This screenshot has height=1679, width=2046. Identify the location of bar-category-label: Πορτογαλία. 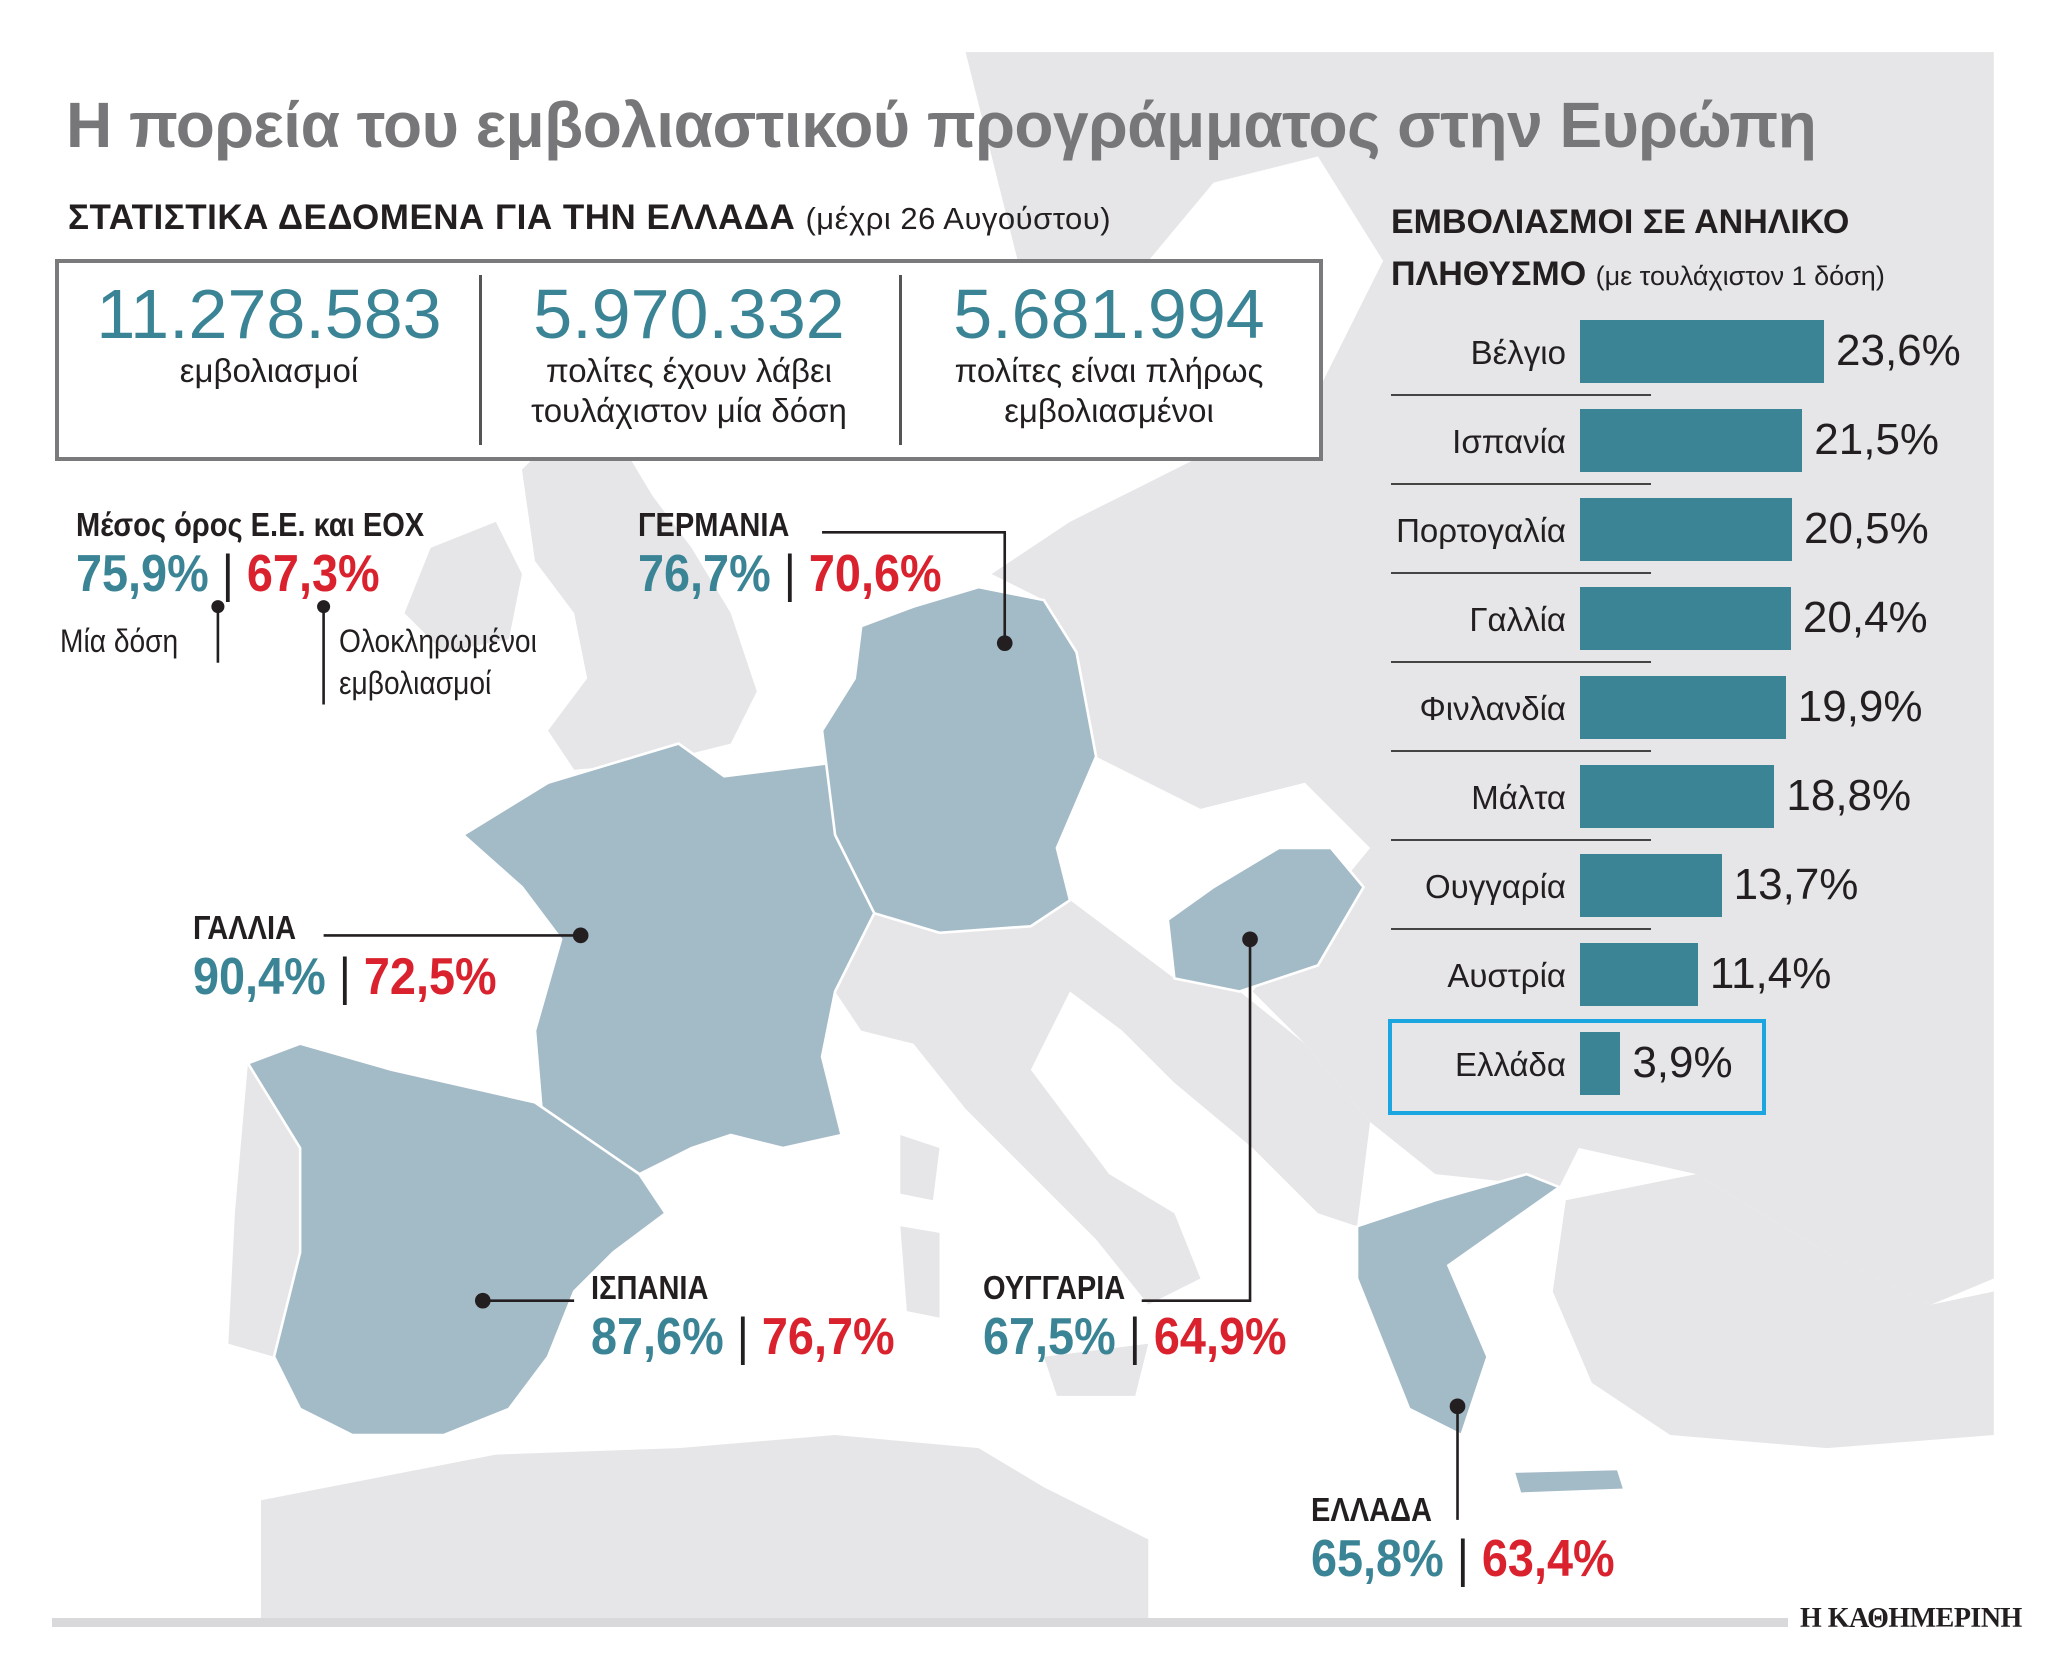
(1481, 530).